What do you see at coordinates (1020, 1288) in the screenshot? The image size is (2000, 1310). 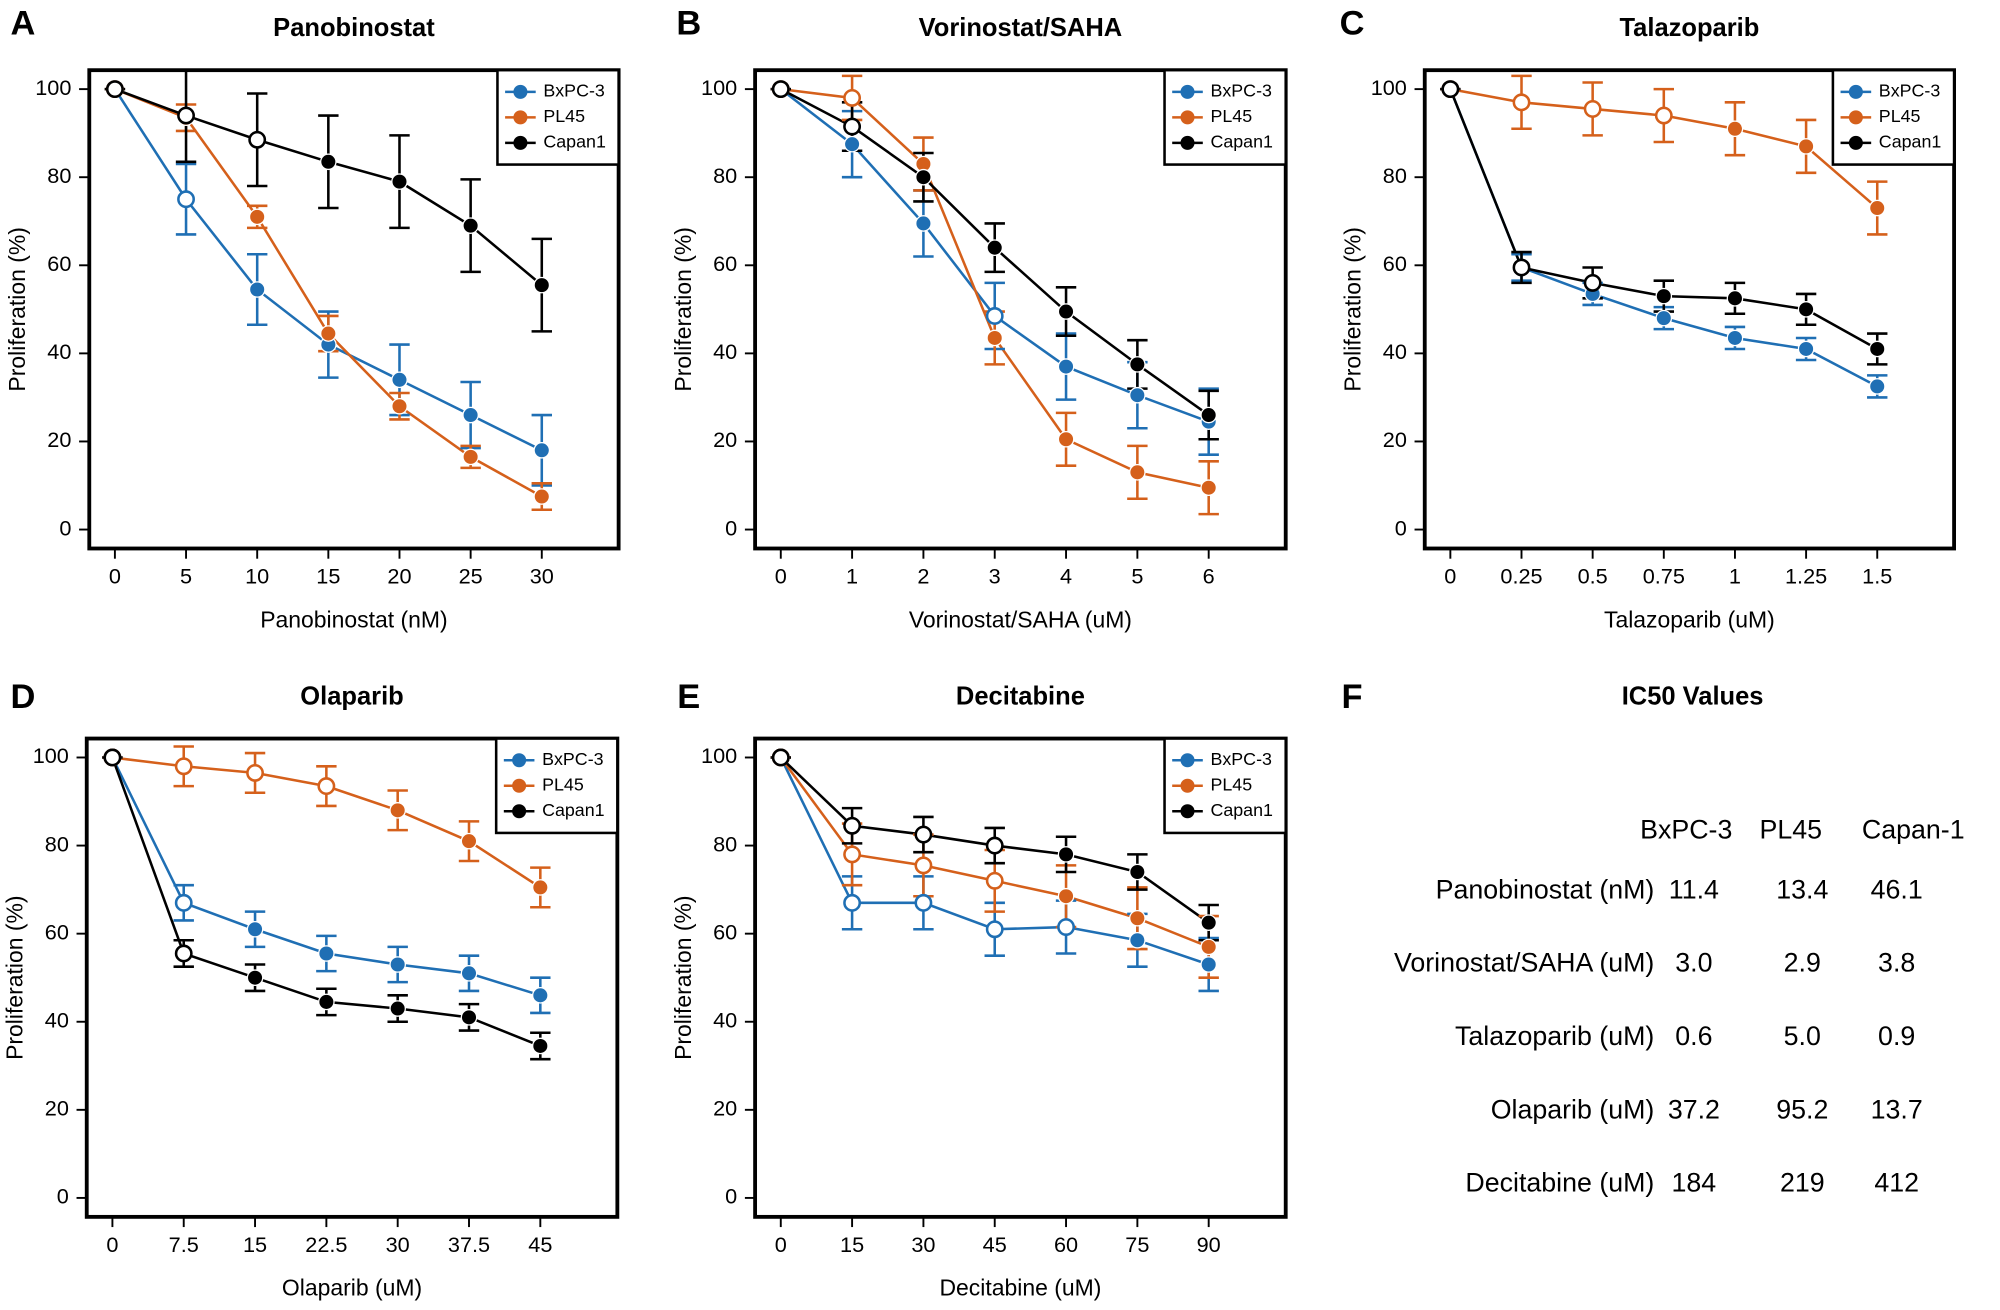 I see `x-axis-label: Decitabine (uM)` at bounding box center [1020, 1288].